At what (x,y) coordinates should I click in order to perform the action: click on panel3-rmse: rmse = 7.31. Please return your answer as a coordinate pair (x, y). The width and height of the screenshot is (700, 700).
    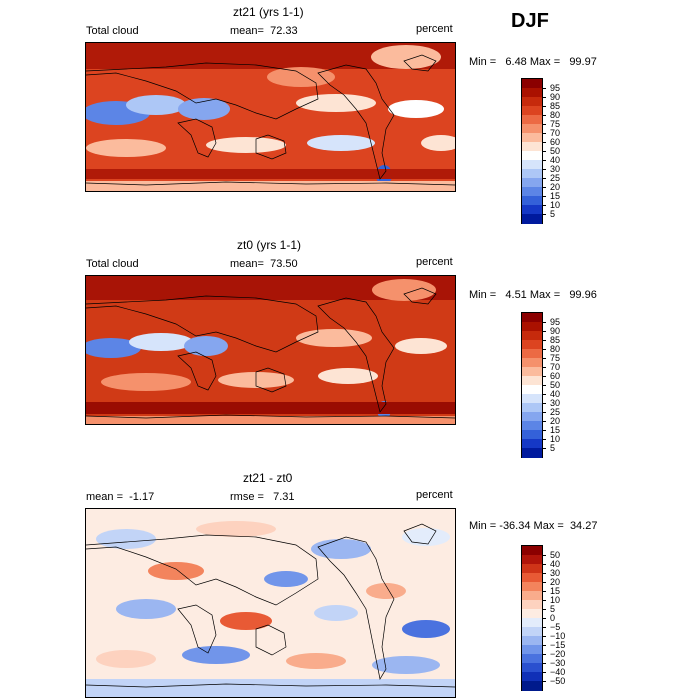
    Looking at the image, I should click on (262, 497).